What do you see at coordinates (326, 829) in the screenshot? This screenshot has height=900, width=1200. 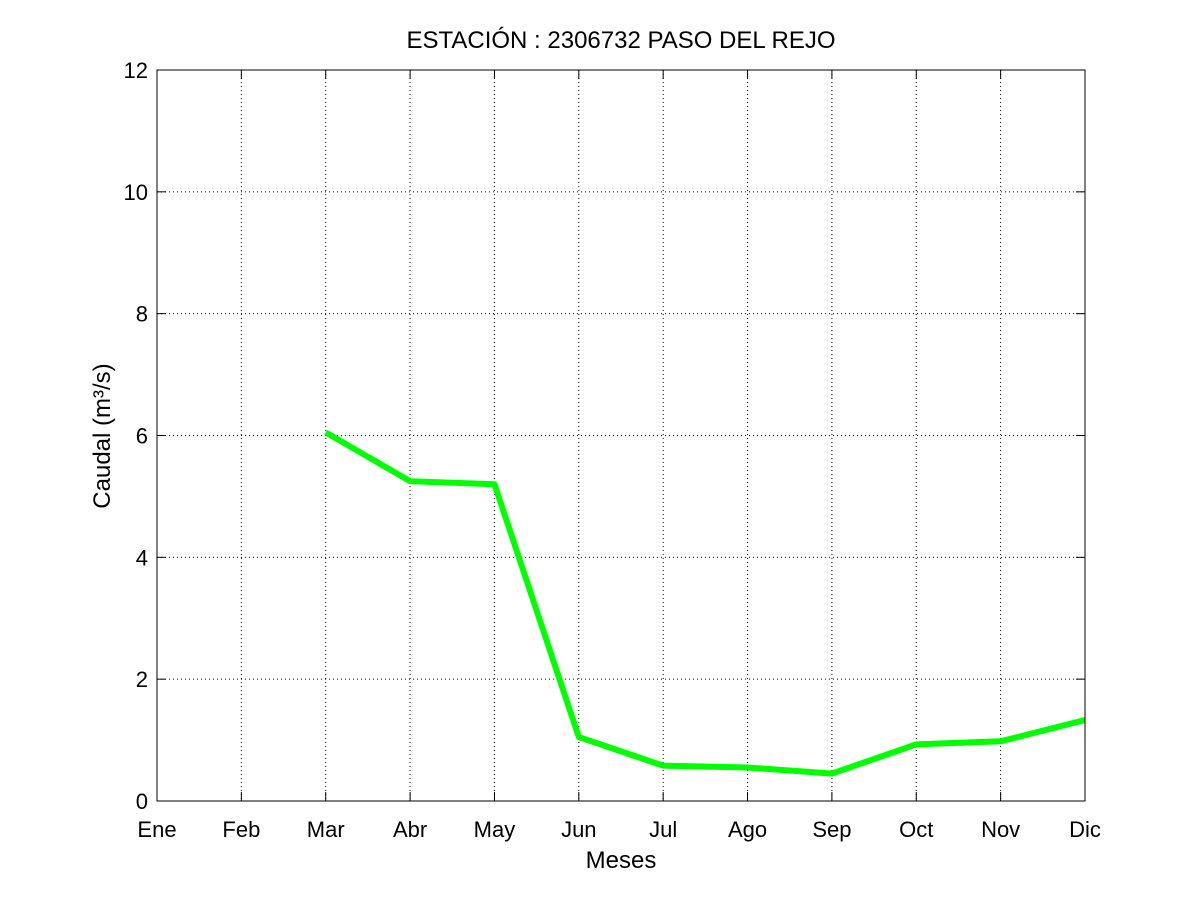 I see `x-tick-label: Mar` at bounding box center [326, 829].